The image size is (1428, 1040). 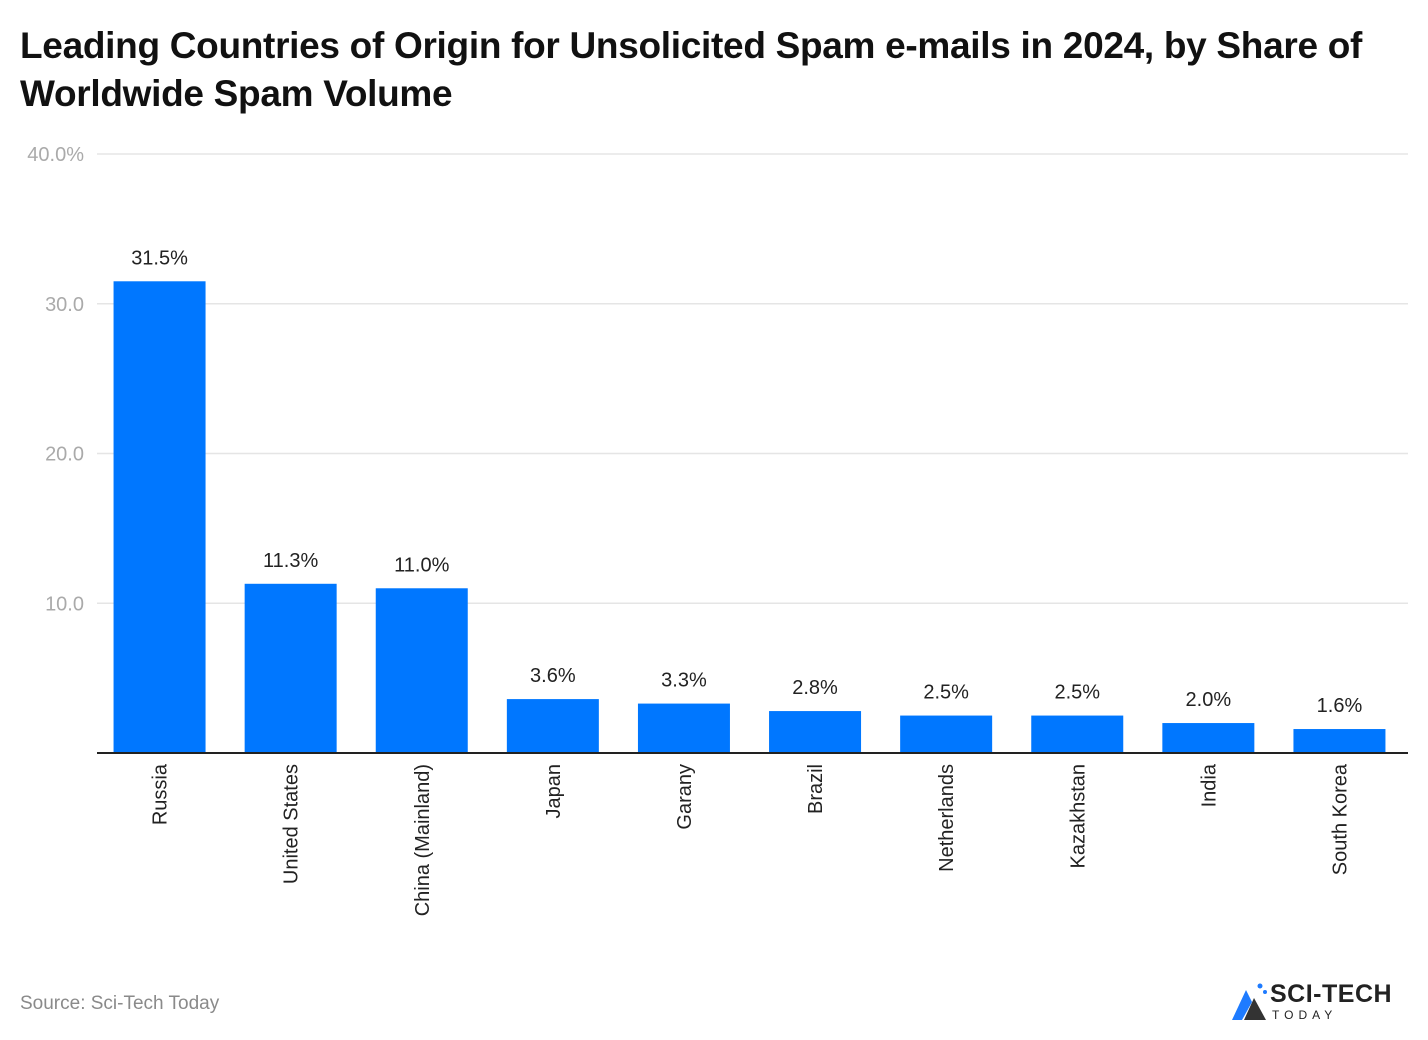 I want to click on x-tick-label: United States, so click(x=292, y=824).